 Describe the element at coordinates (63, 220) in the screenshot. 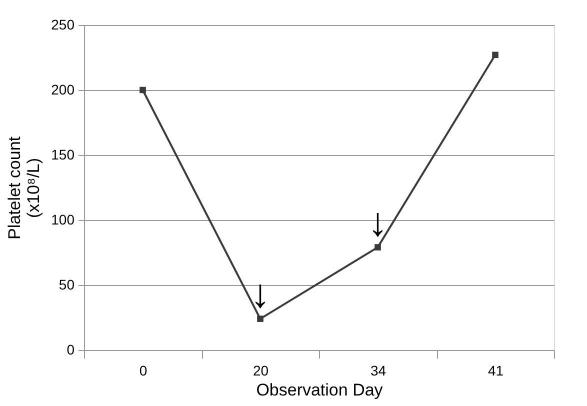

I see `y-tick-label: 100` at that location.